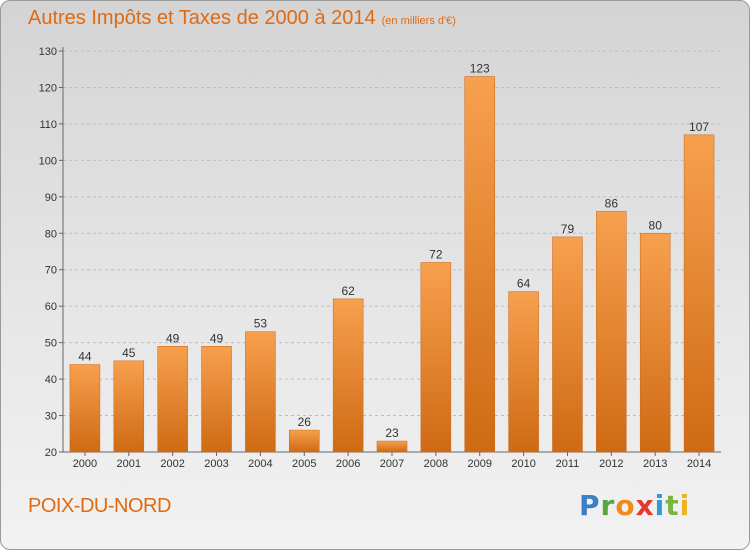  Describe the element at coordinates (260, 464) in the screenshot. I see `x-tick-label: 2004` at that location.